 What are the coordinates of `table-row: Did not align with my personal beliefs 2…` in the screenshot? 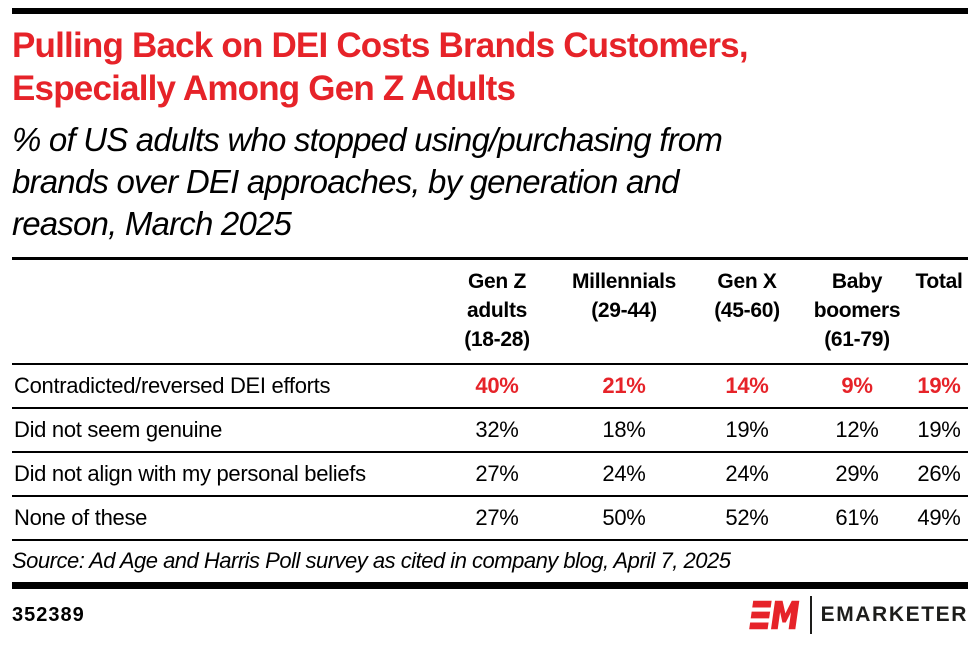 It's located at (490, 474).